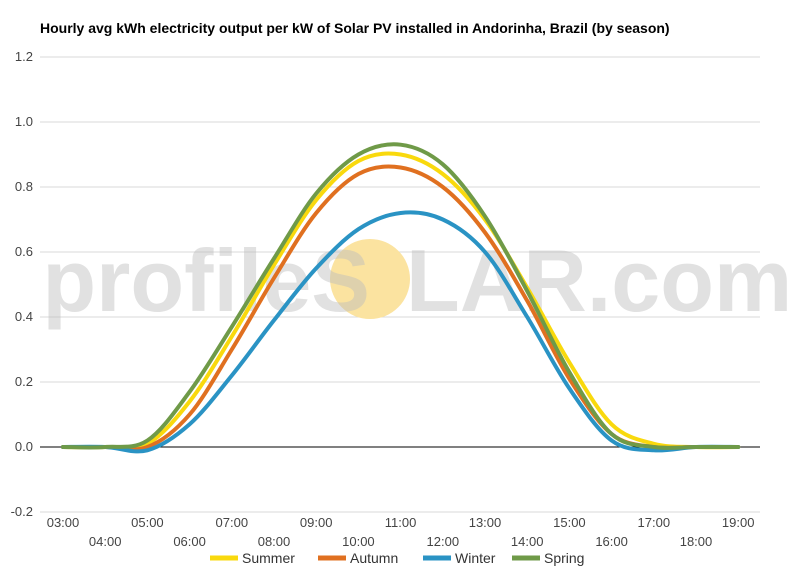  What do you see at coordinates (24, 121) in the screenshot?
I see `y-tick-label: 1.0` at bounding box center [24, 121].